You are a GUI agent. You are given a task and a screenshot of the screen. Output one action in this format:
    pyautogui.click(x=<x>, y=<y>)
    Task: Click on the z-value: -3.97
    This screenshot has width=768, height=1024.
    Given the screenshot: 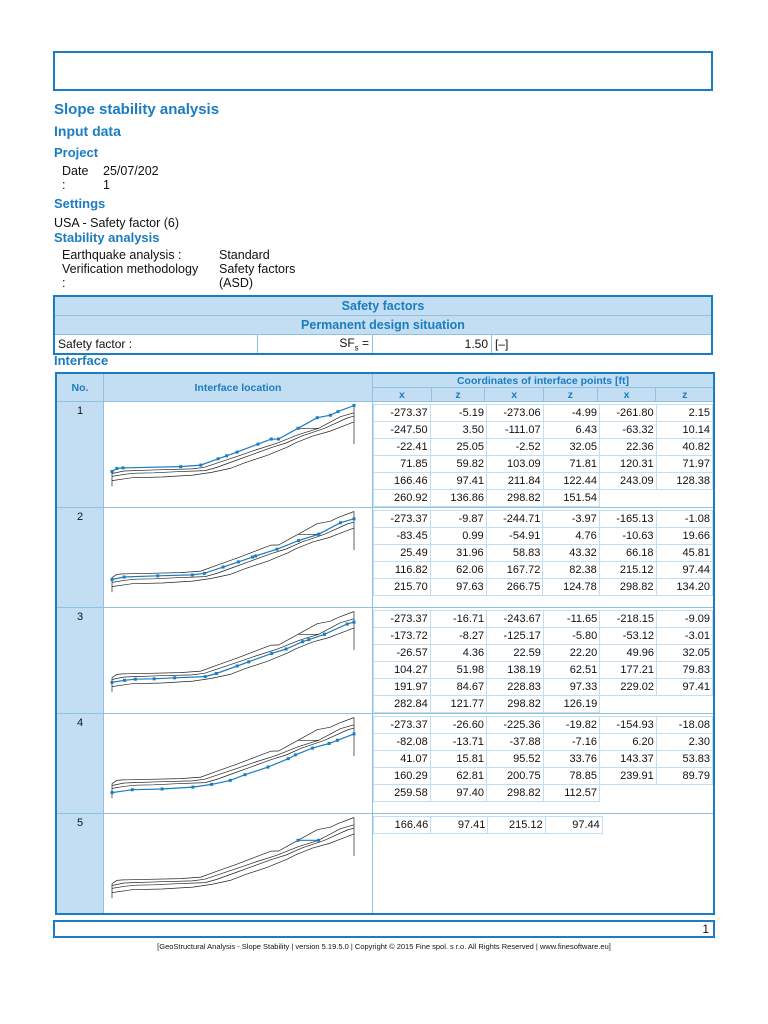 What is the action you would take?
    pyautogui.click(x=571, y=519)
    